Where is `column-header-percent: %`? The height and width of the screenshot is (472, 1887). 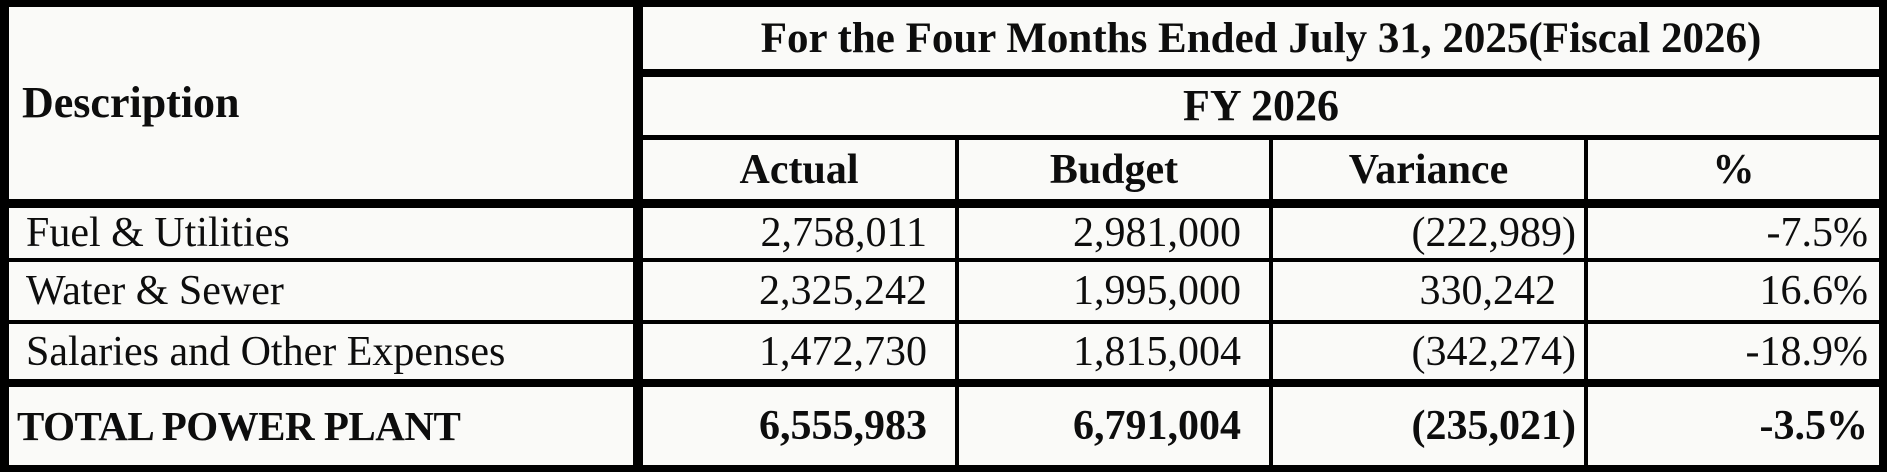 column-header-percent: % is located at coordinates (1733, 174).